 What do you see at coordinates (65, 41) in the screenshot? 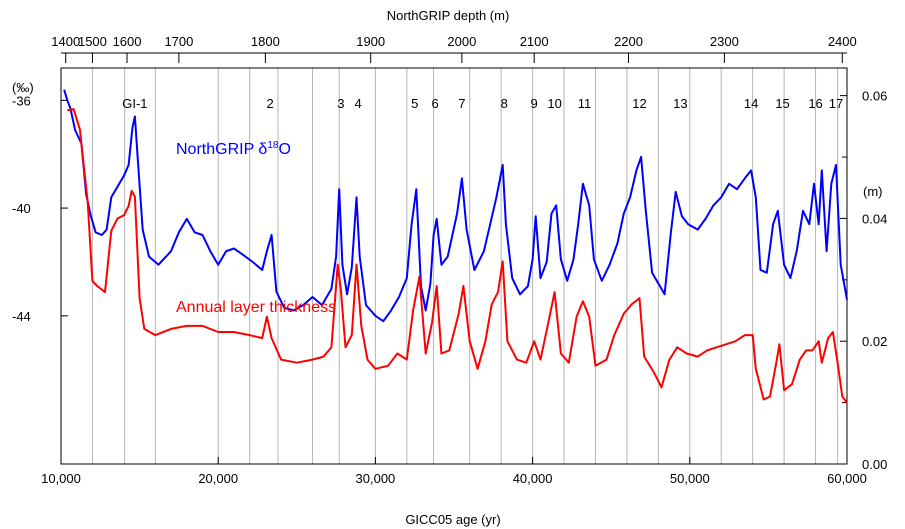
I see `top-axis-tick-label: 1400` at bounding box center [65, 41].